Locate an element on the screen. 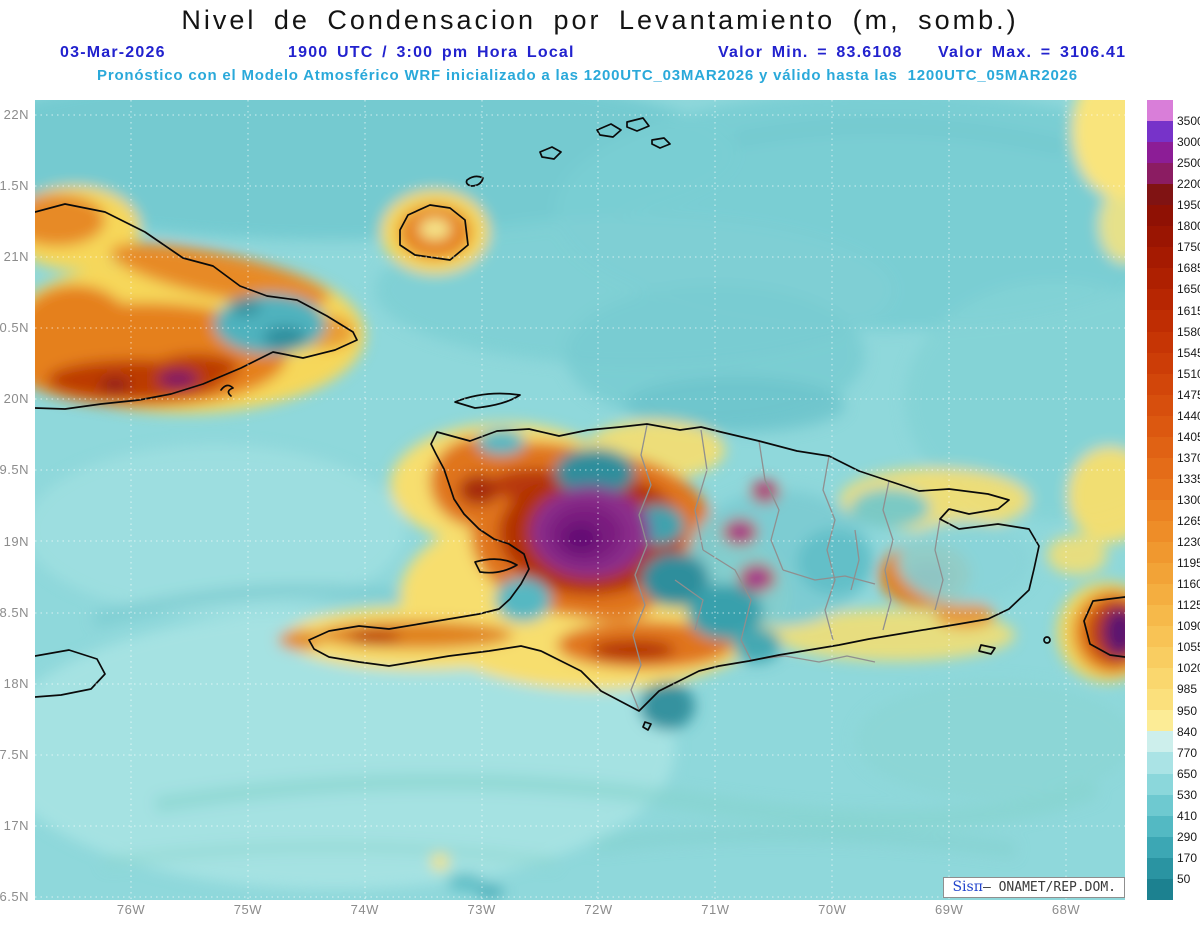 This screenshot has height=927, width=1200. x-tick-label: 76W is located at coordinates (131, 909).